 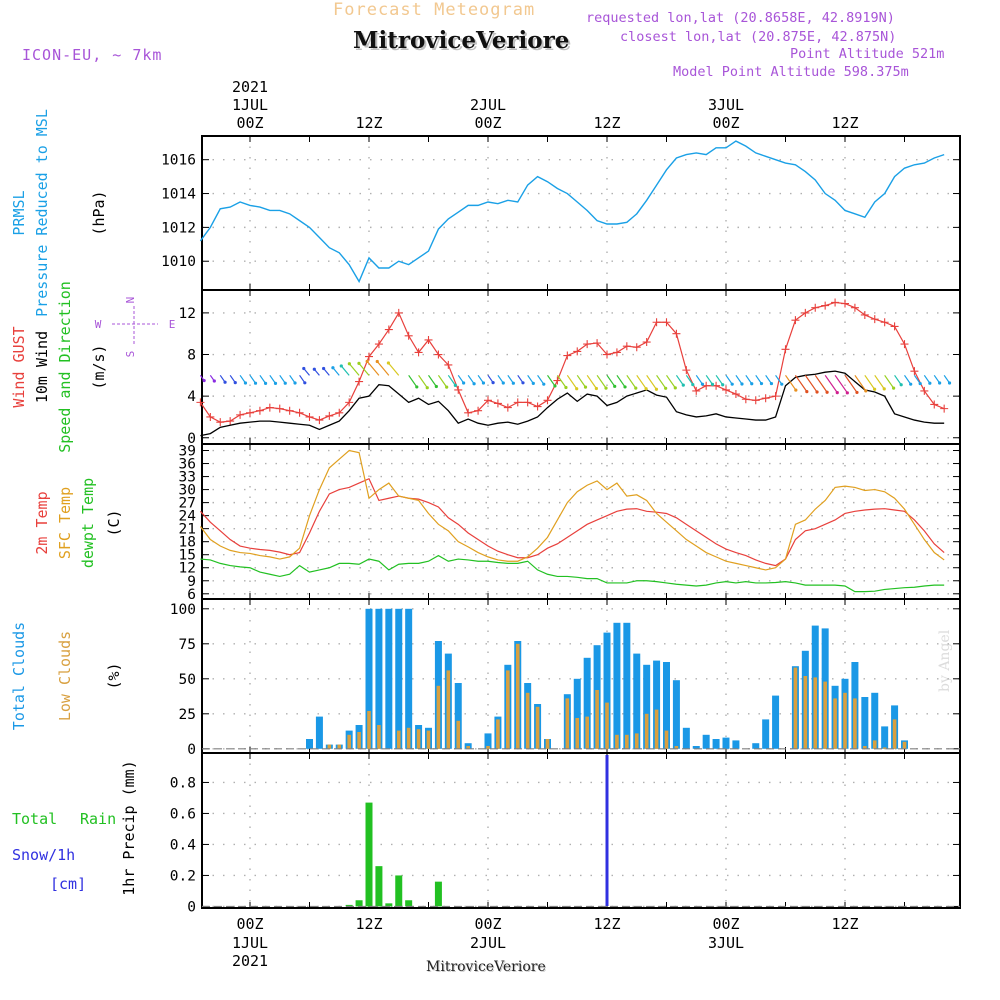 I want to click on compass-s: S, so click(x=130, y=354).